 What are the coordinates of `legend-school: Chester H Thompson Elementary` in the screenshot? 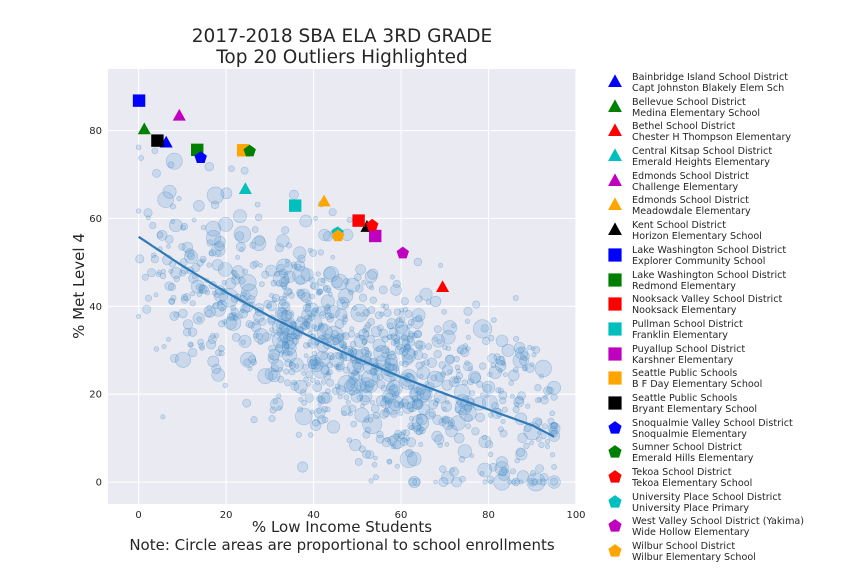 It's located at (712, 138).